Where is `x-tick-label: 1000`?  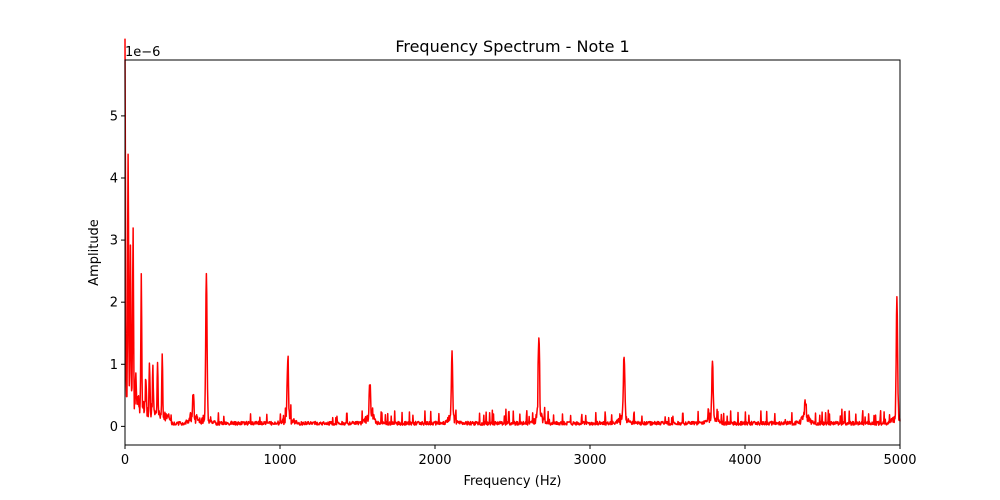 x-tick-label: 1000 is located at coordinates (279, 460).